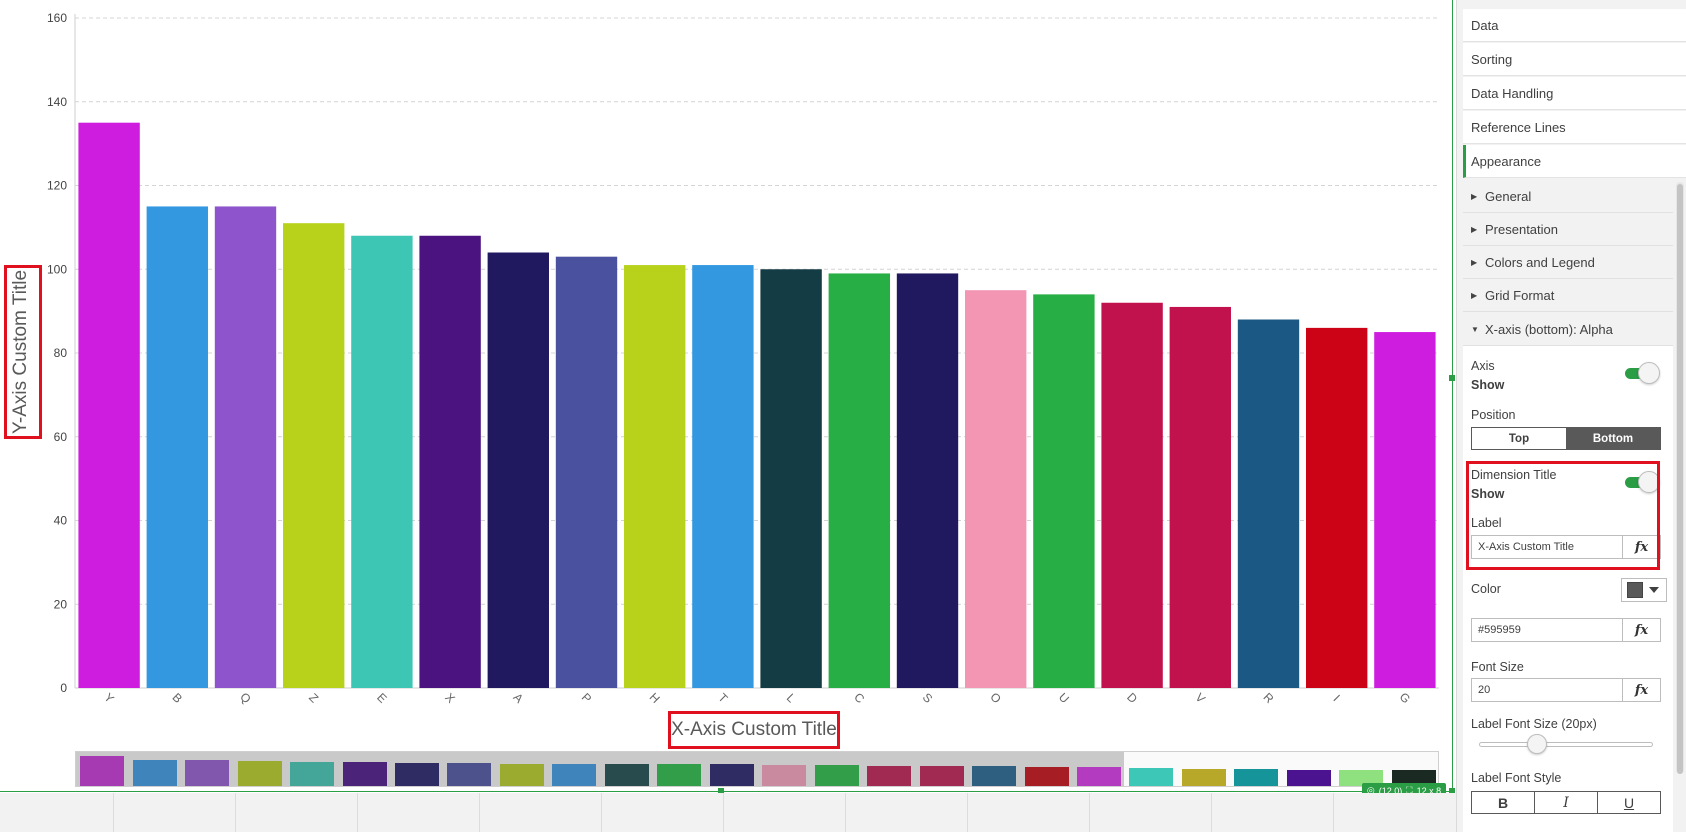 The height and width of the screenshot is (832, 1686). I want to click on grid-position: (12,0), so click(1390, 790).